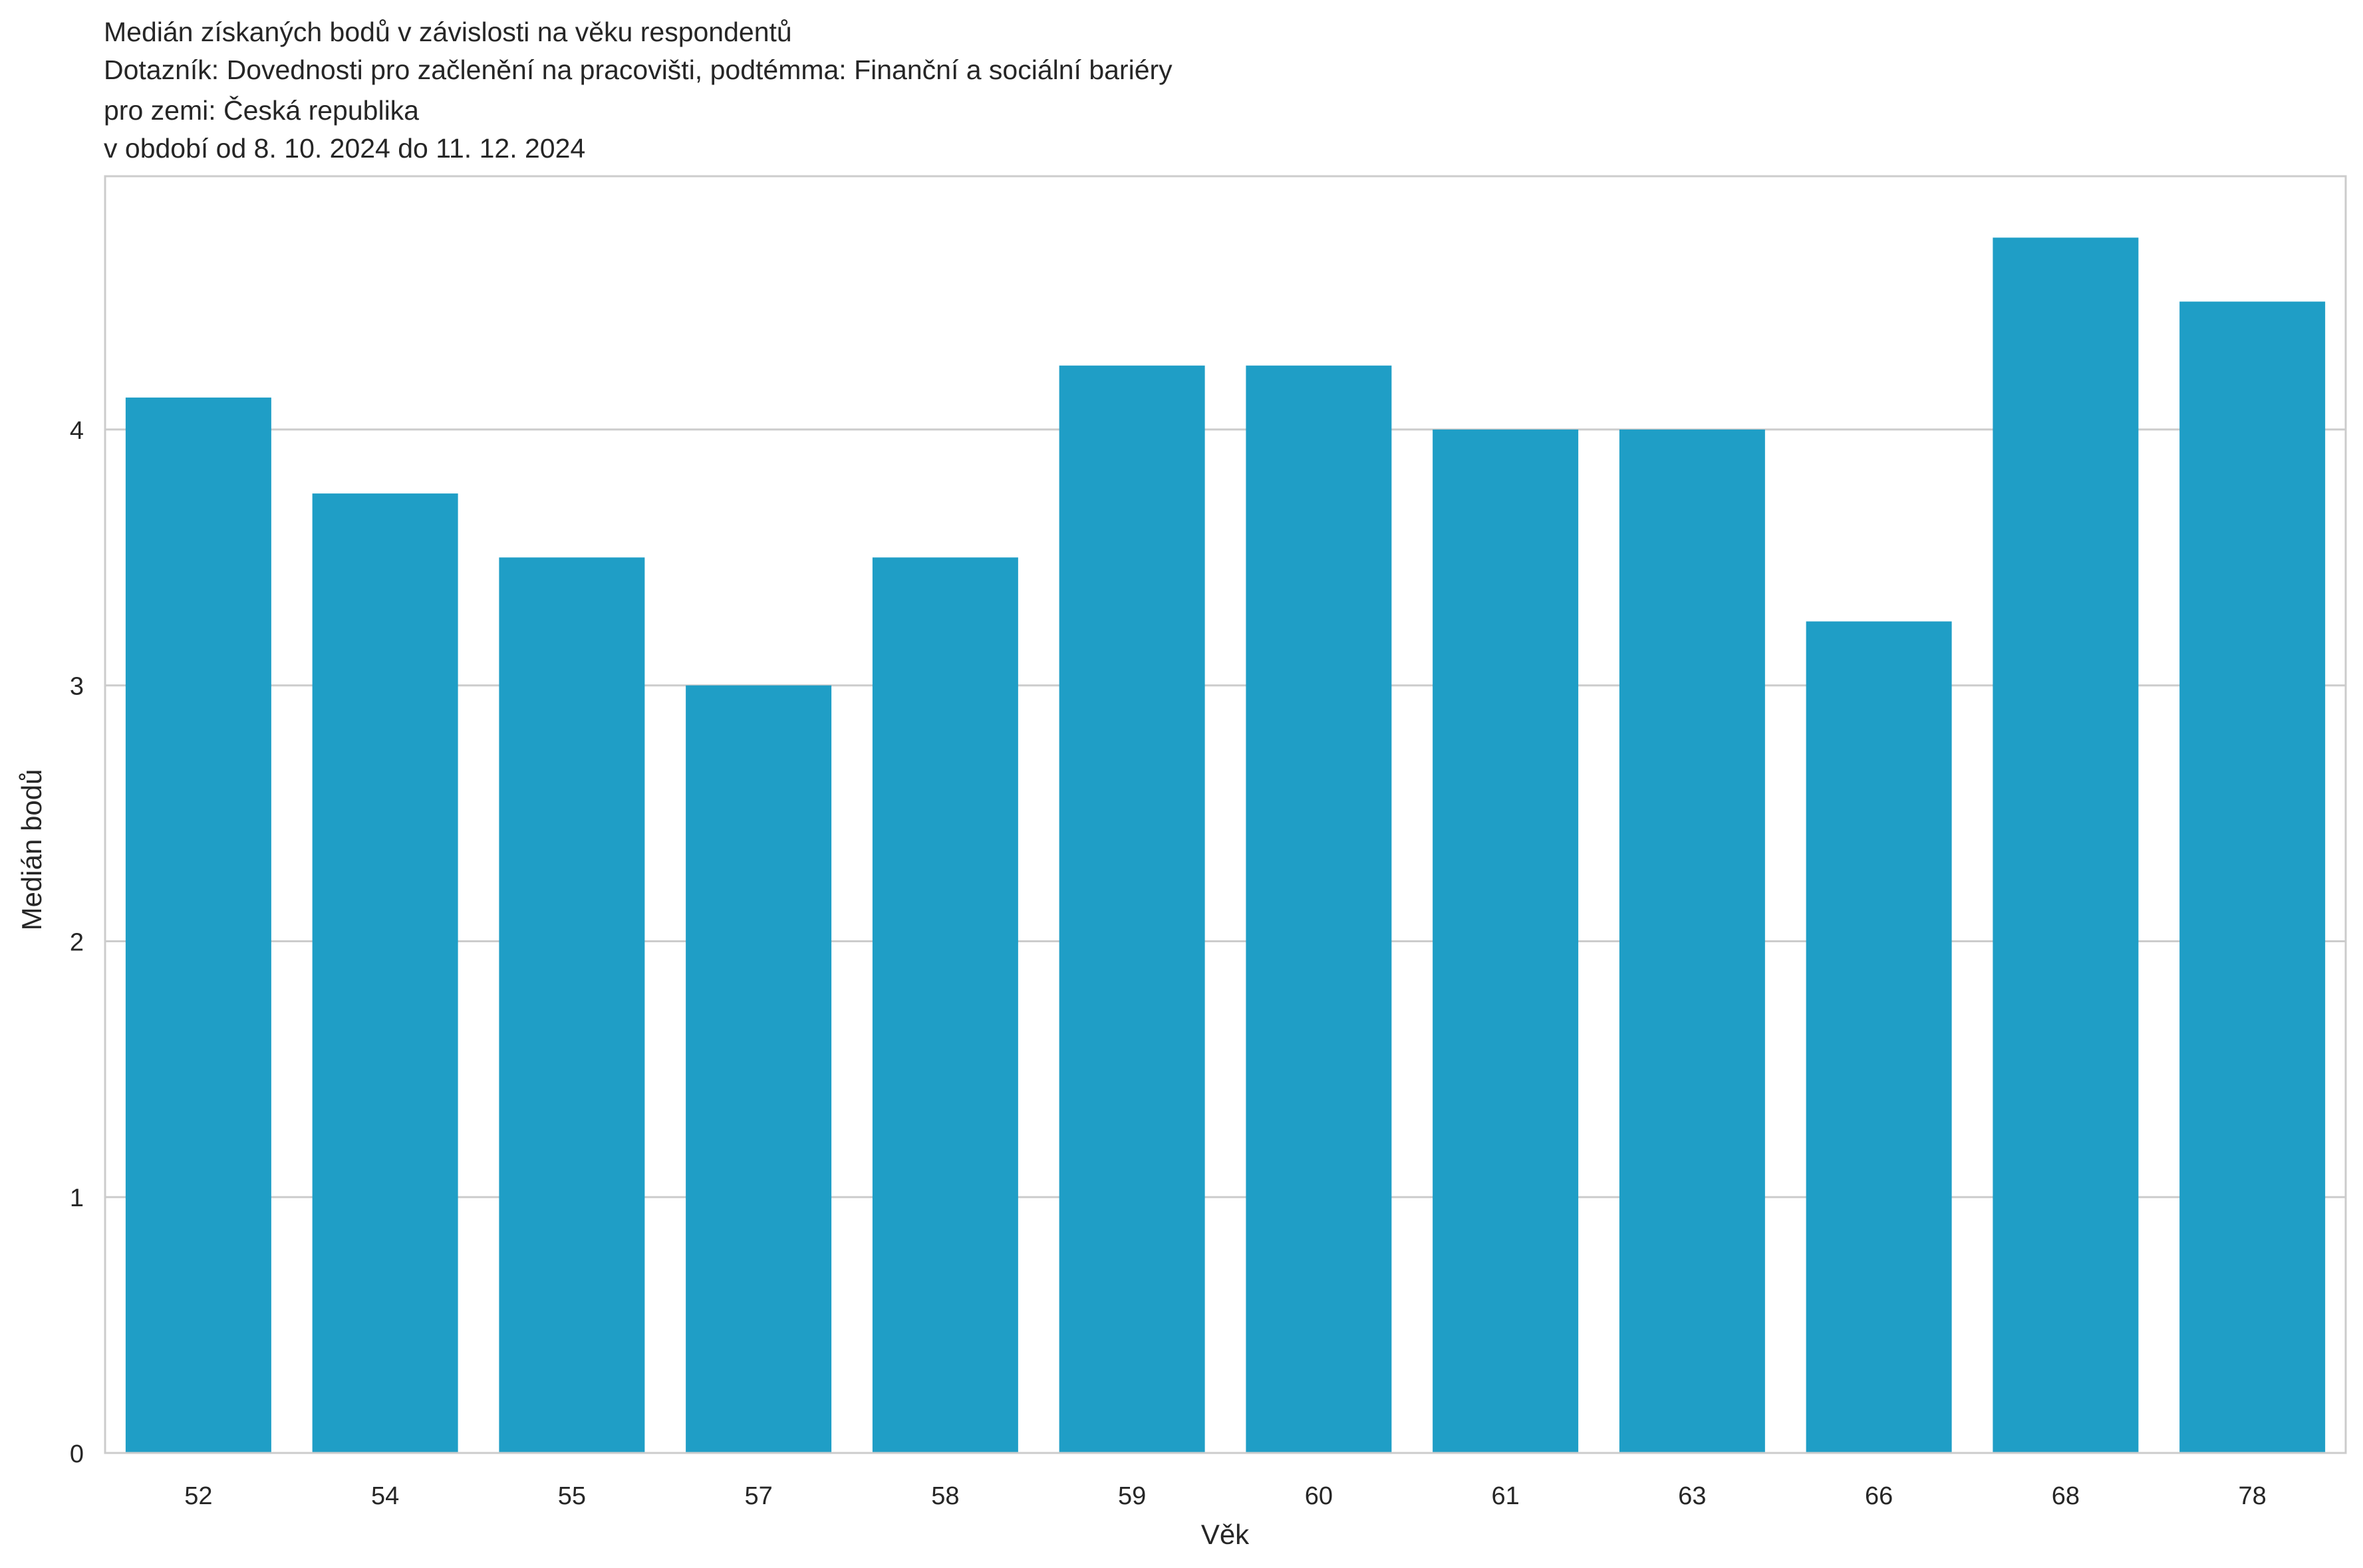 This screenshot has width=2363, height=1568. Describe the element at coordinates (1319, 1496) in the screenshot. I see `x-tick-label-60: 60` at that location.